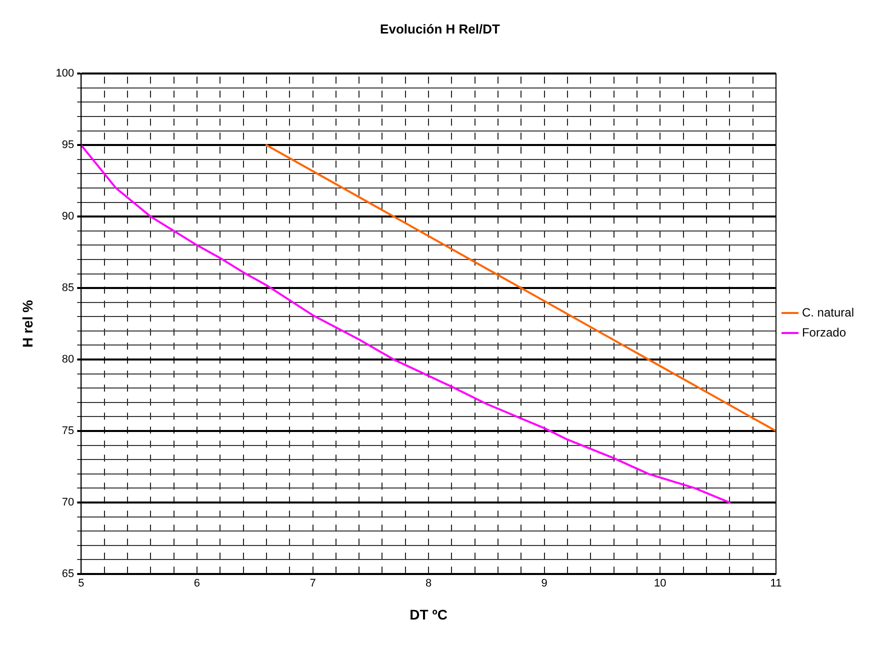  Describe the element at coordinates (68, 216) in the screenshot. I see `y-tick-label: 90` at that location.